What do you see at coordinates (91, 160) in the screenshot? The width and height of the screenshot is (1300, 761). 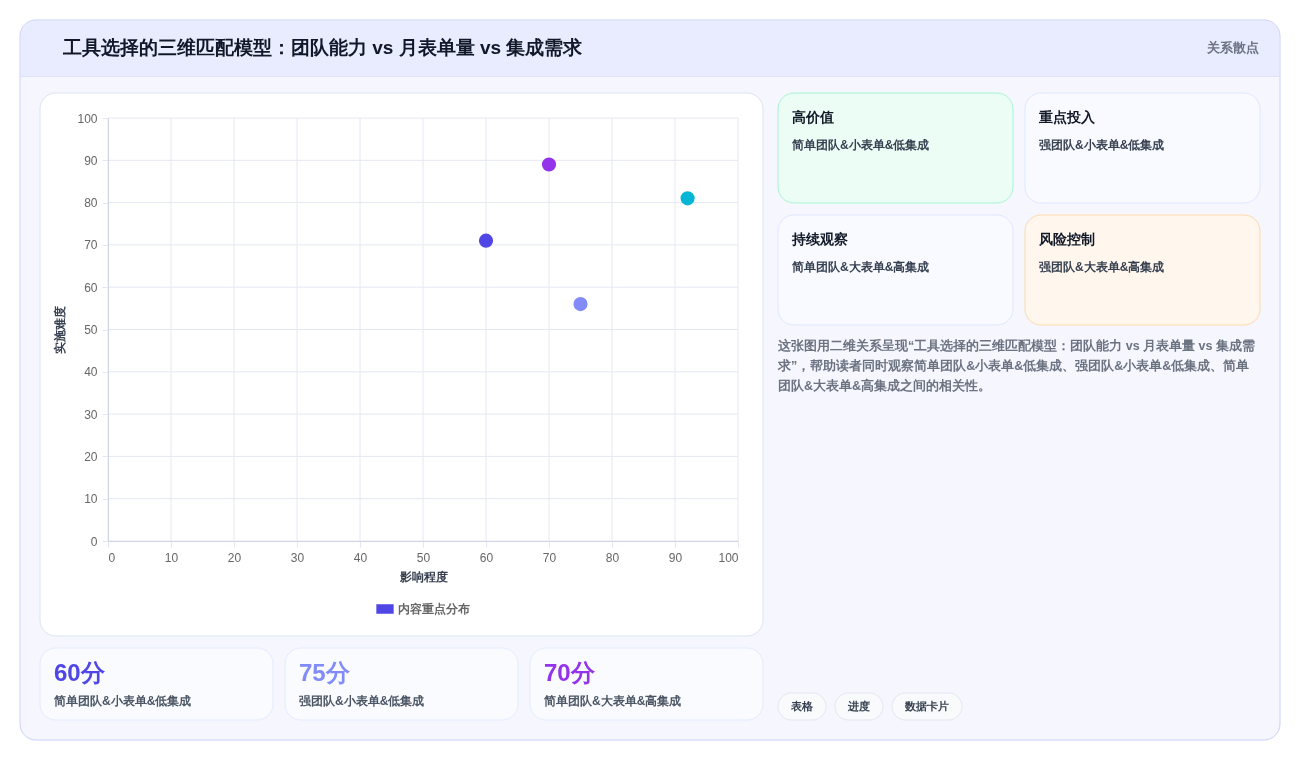 I see `y-tick-label: 90` at bounding box center [91, 160].